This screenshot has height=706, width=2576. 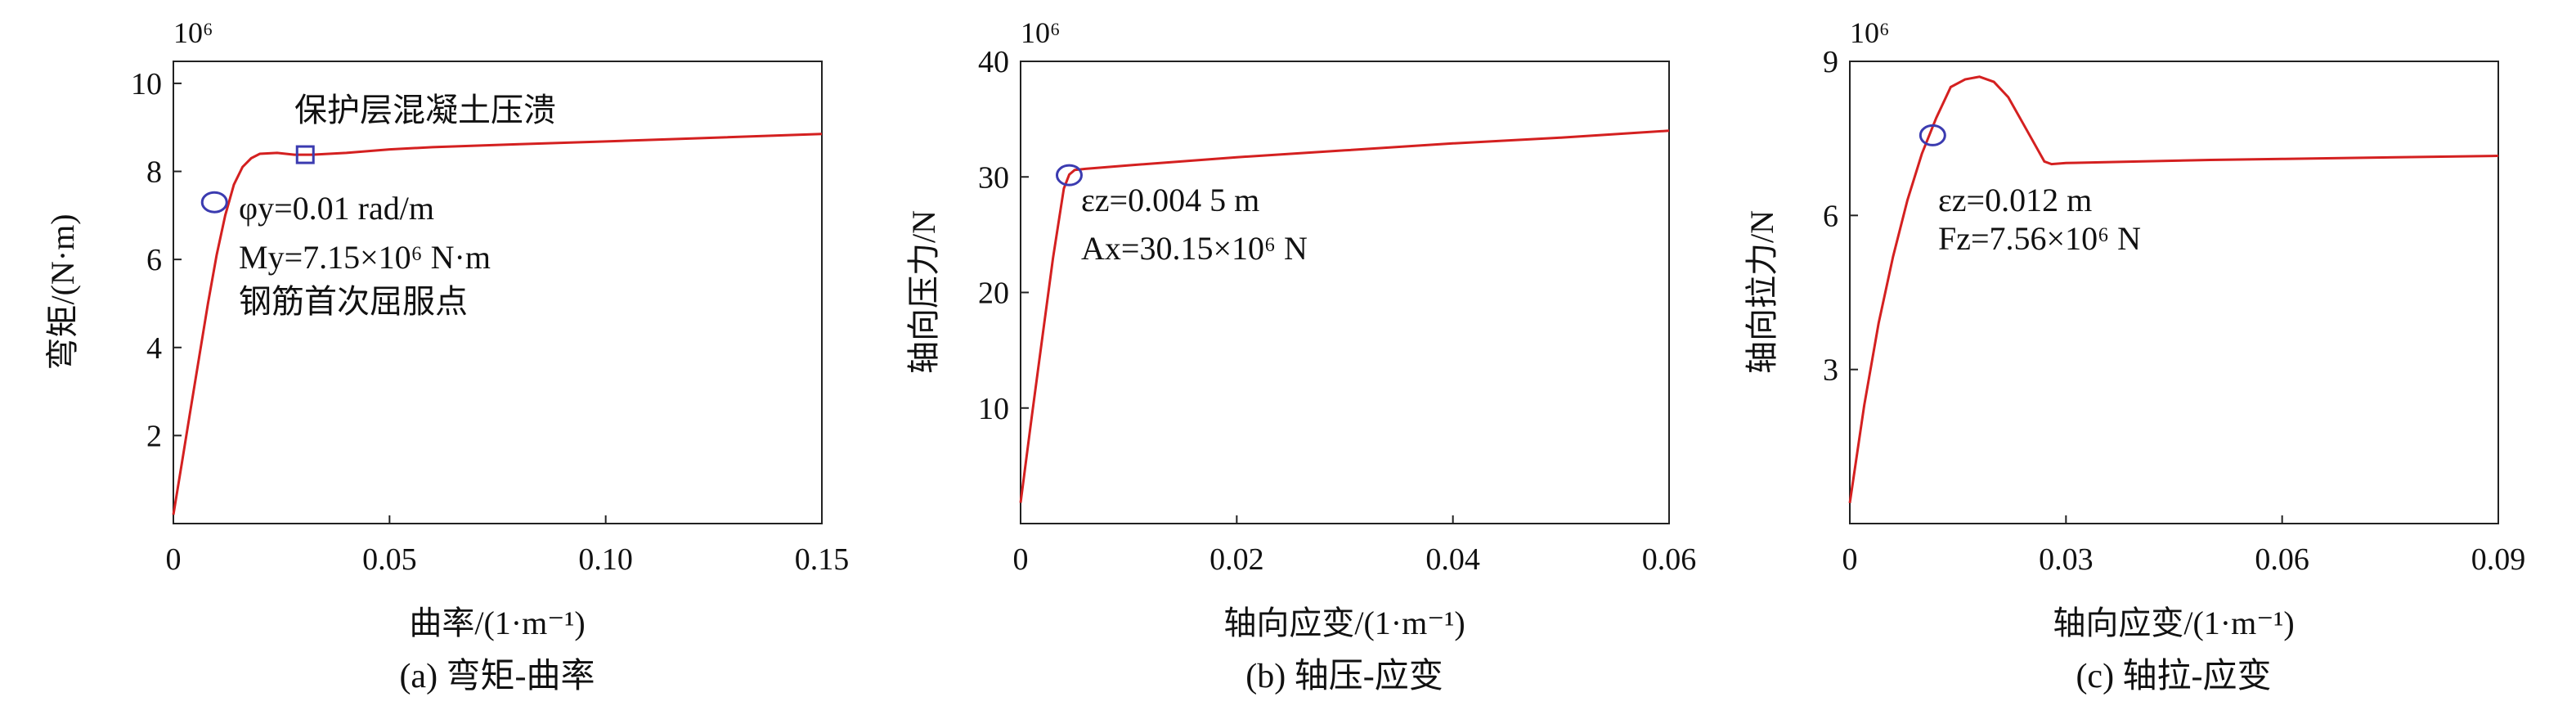 What do you see at coordinates (2173, 676) in the screenshot?
I see `caption: (c) 轴拉-应变` at bounding box center [2173, 676].